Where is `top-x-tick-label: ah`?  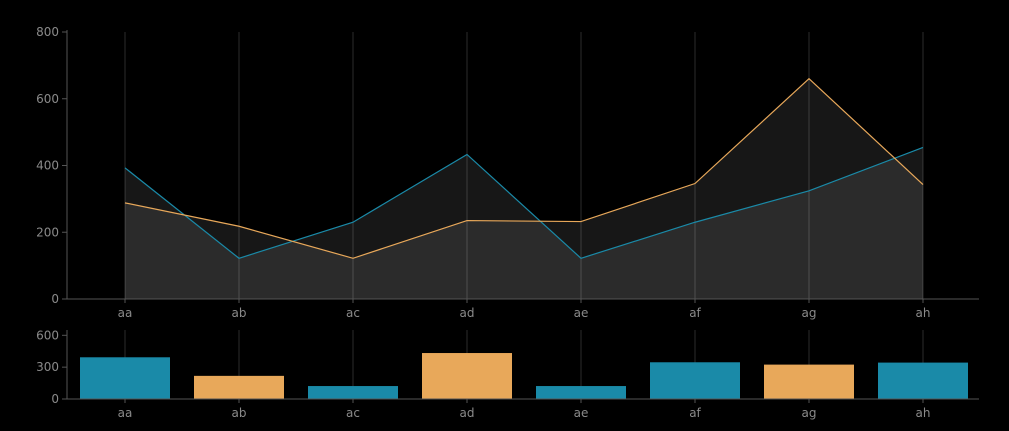 top-x-tick-label: ah is located at coordinates (923, 313).